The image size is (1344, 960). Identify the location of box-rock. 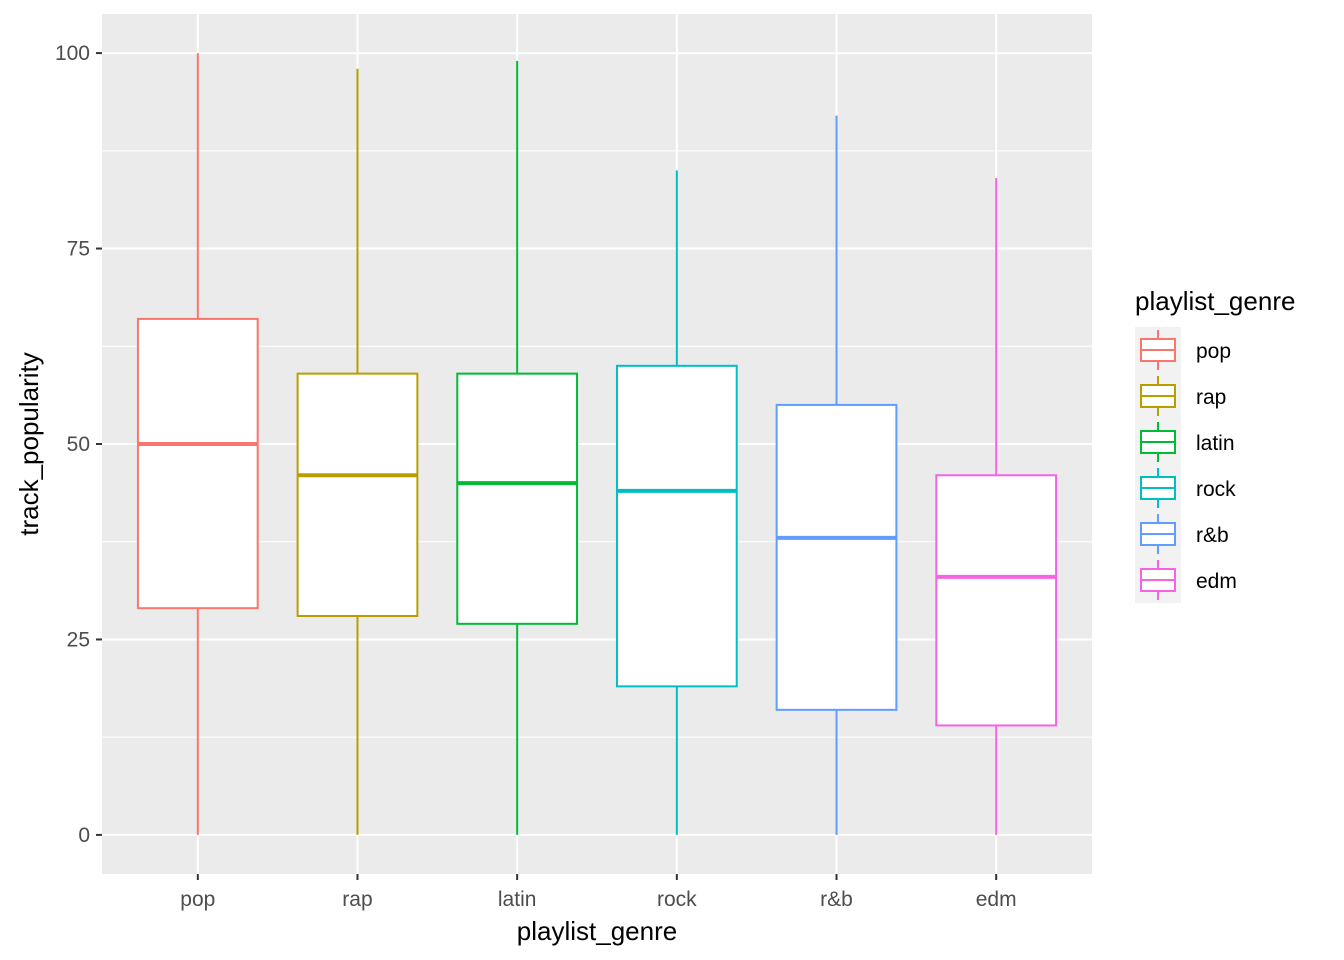
(676, 502).